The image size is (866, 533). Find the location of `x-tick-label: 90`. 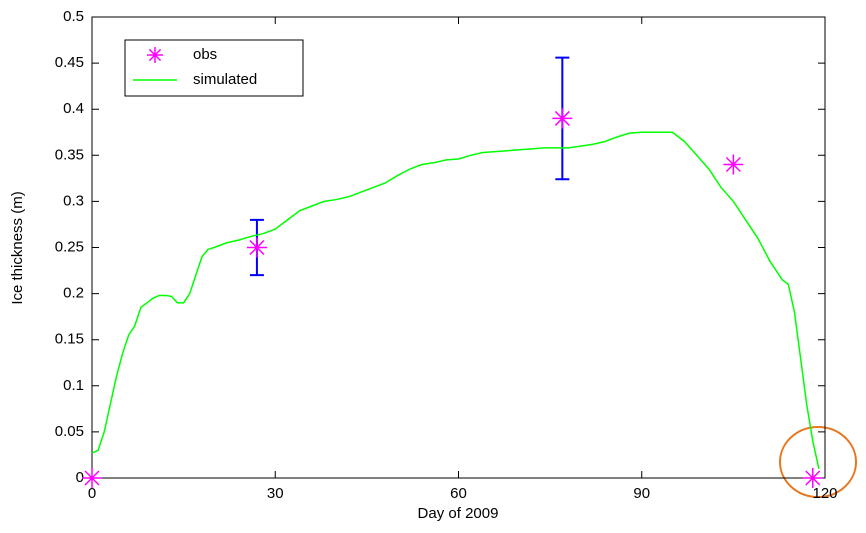

x-tick-label: 90 is located at coordinates (641, 493).